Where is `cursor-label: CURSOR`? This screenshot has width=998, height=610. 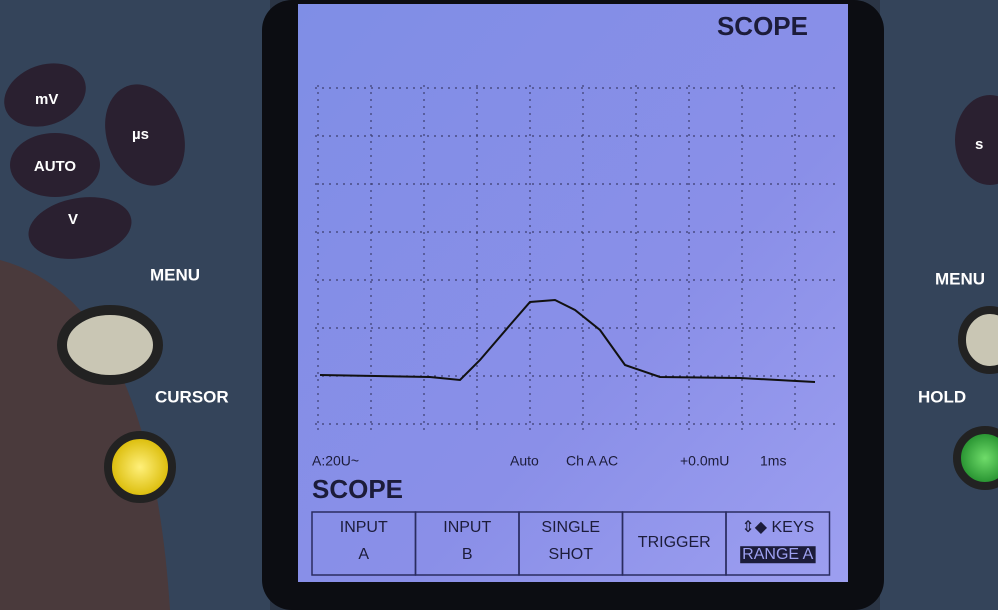
cursor-label: CURSOR is located at coordinates (192, 396).